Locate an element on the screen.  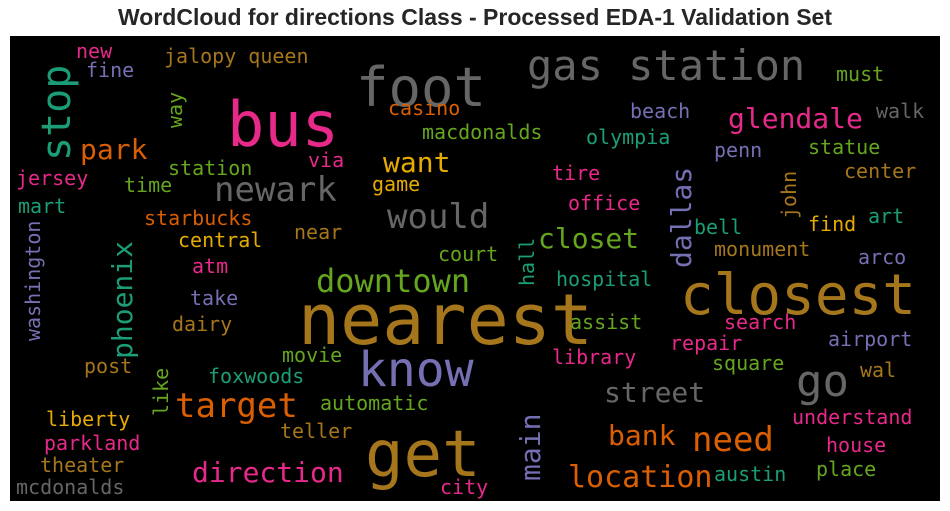
word-washington: washington is located at coordinates (33, 281).